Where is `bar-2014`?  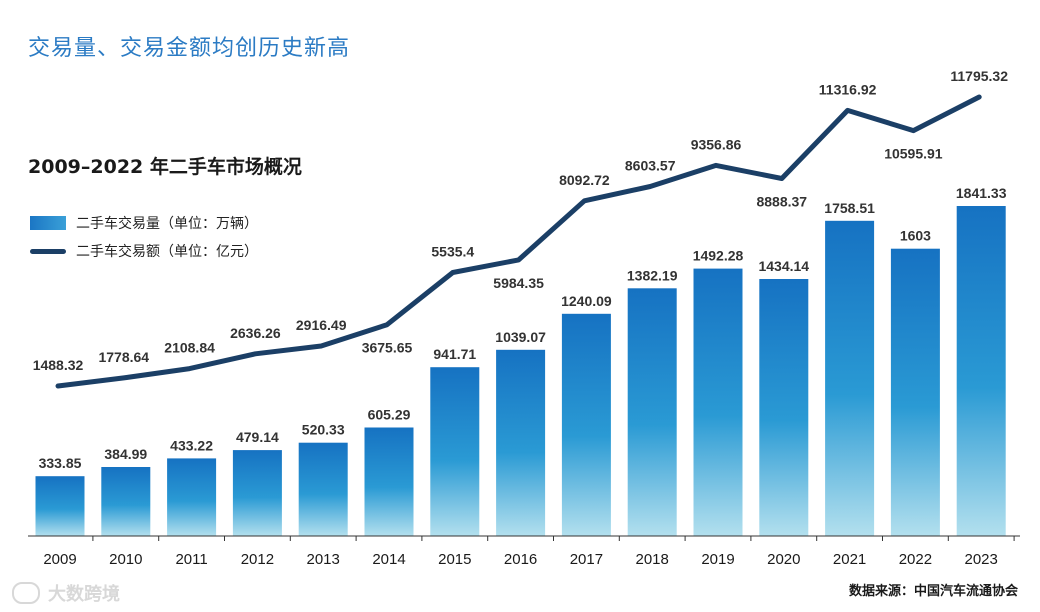
bar-2014 is located at coordinates (389, 481).